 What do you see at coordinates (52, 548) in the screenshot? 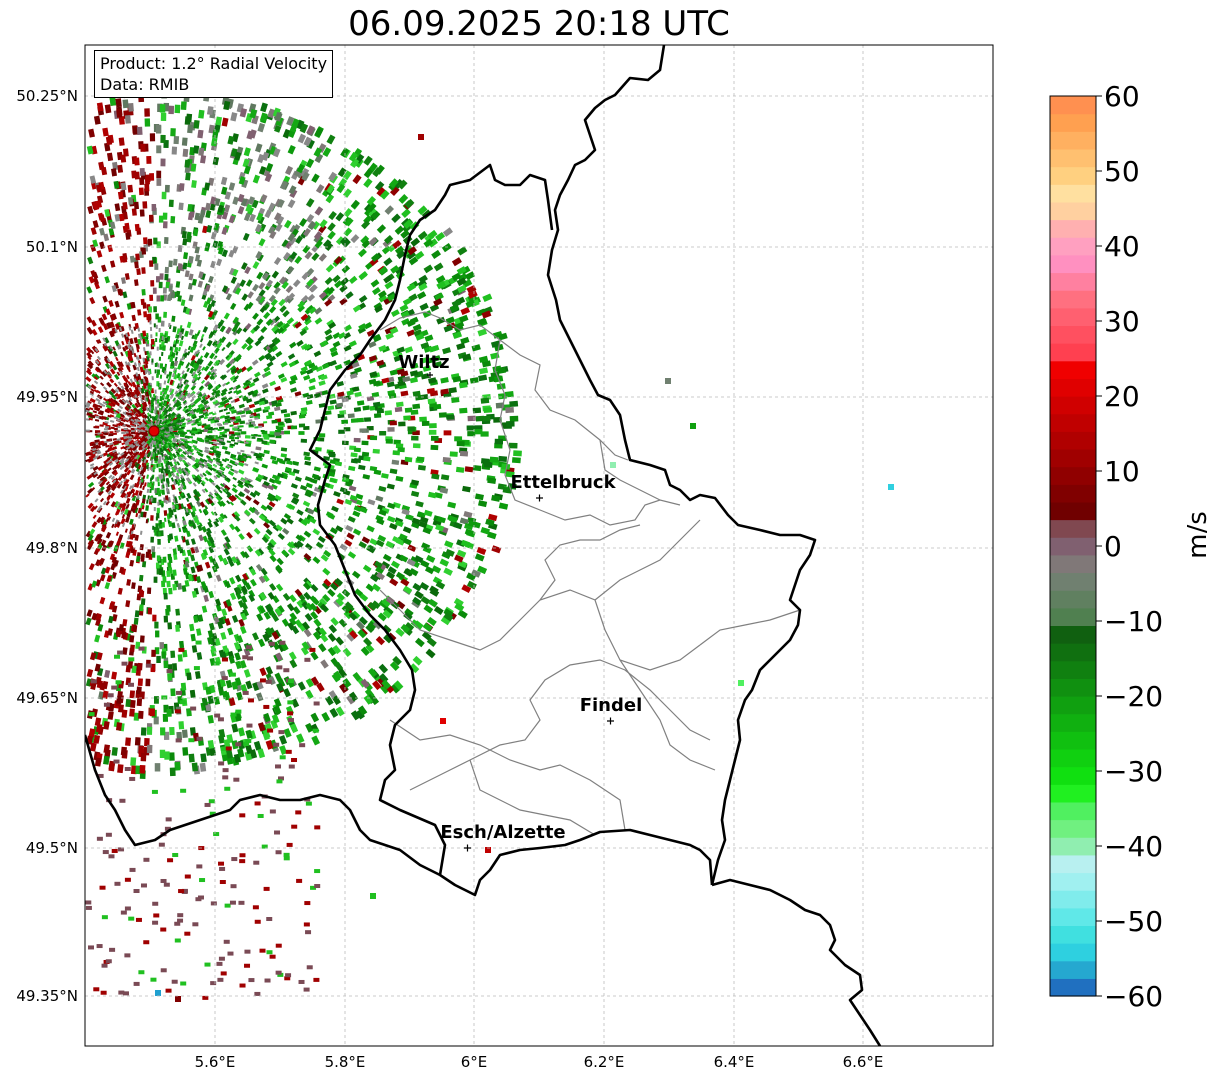
I see `lat-tick-label: 49.8°N` at bounding box center [52, 548].